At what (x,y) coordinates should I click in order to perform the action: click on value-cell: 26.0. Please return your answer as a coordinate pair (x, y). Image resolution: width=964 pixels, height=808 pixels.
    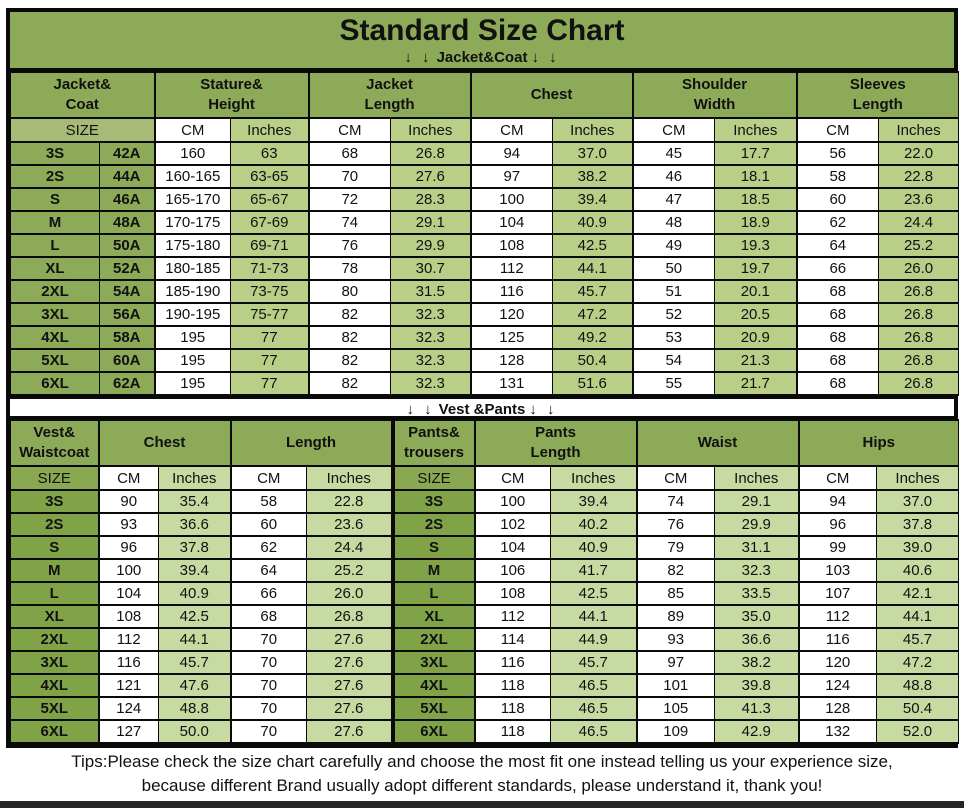
    Looking at the image, I should click on (349, 593).